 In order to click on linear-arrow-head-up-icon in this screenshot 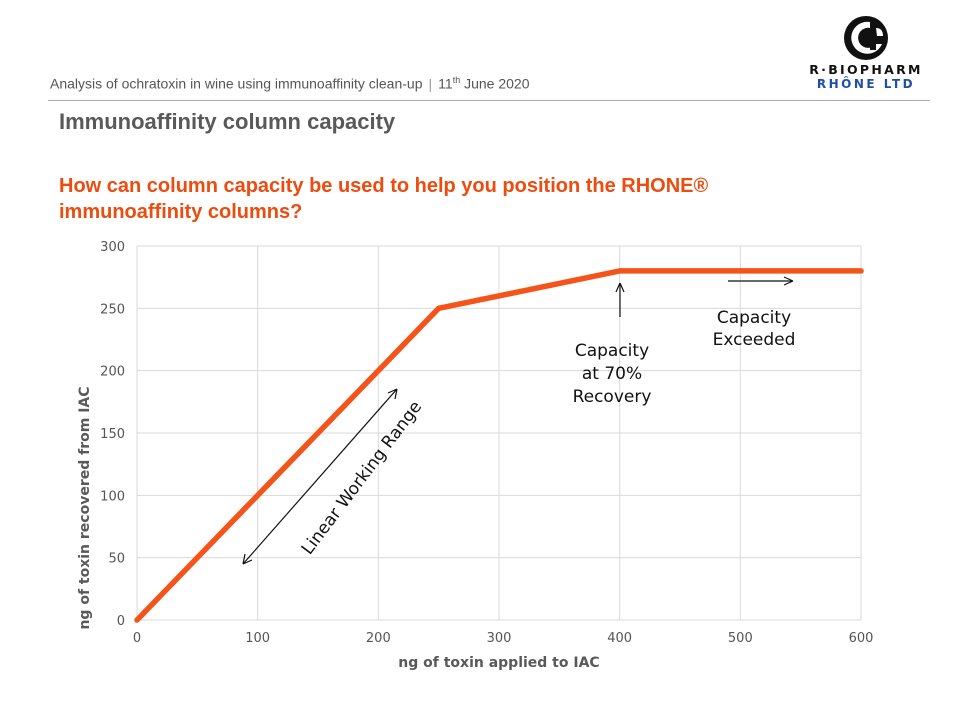, I will do `click(392, 394)`.